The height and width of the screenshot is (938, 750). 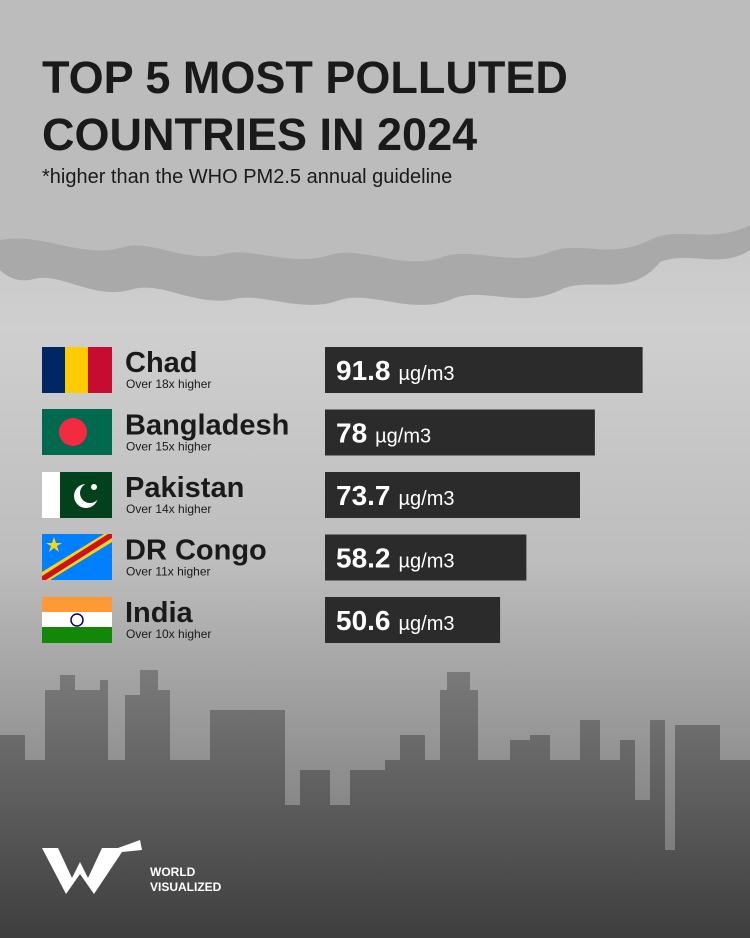 What do you see at coordinates (207, 426) in the screenshot?
I see `country-name: Bangladesh` at bounding box center [207, 426].